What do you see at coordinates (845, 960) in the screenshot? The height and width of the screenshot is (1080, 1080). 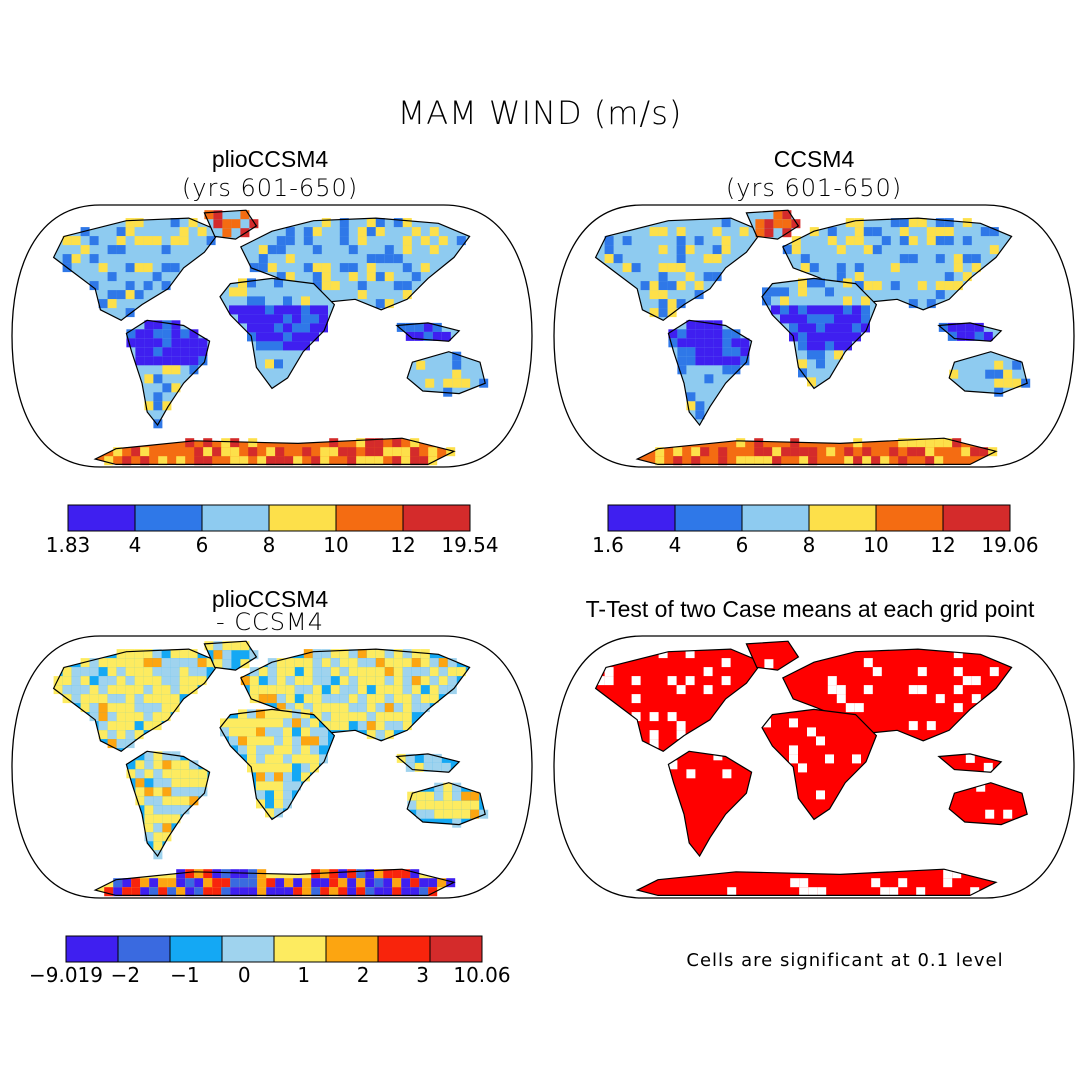 I see `significance-note: Cells are significant at 0.1 level` at bounding box center [845, 960].